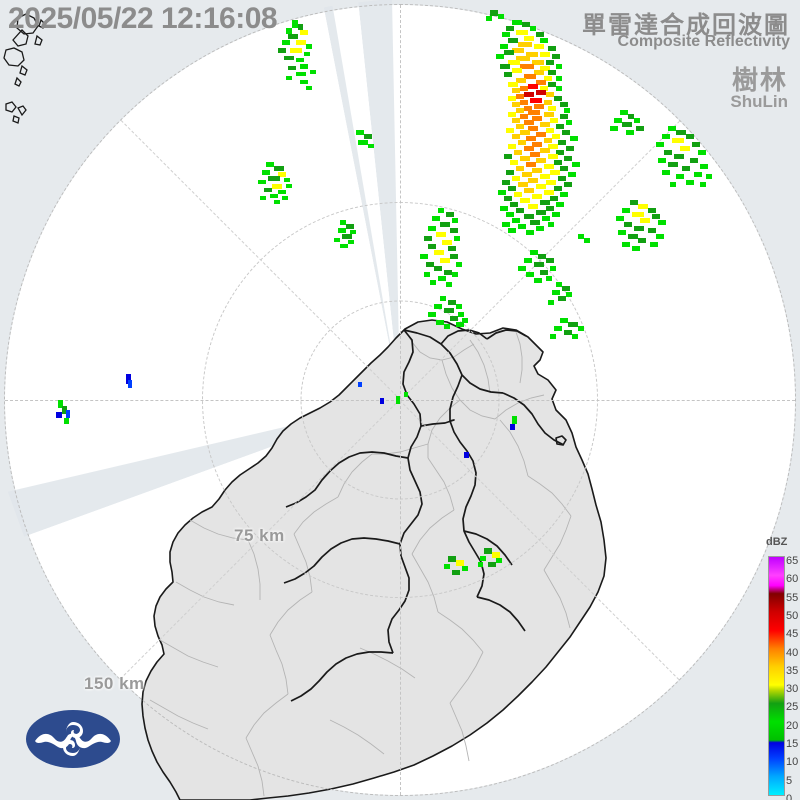 This screenshot has height=800, width=800. I want to click on colorbar-tick: 60, so click(792, 579).